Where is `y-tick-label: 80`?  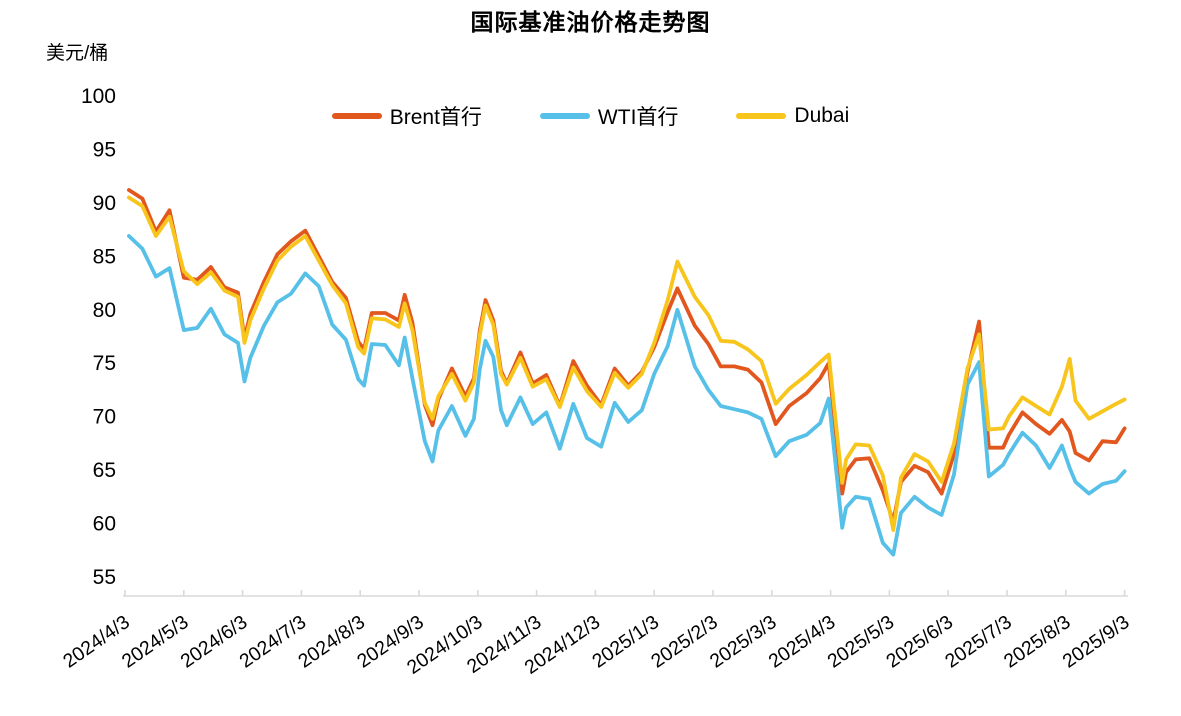
y-tick-label: 80 is located at coordinates (104, 310).